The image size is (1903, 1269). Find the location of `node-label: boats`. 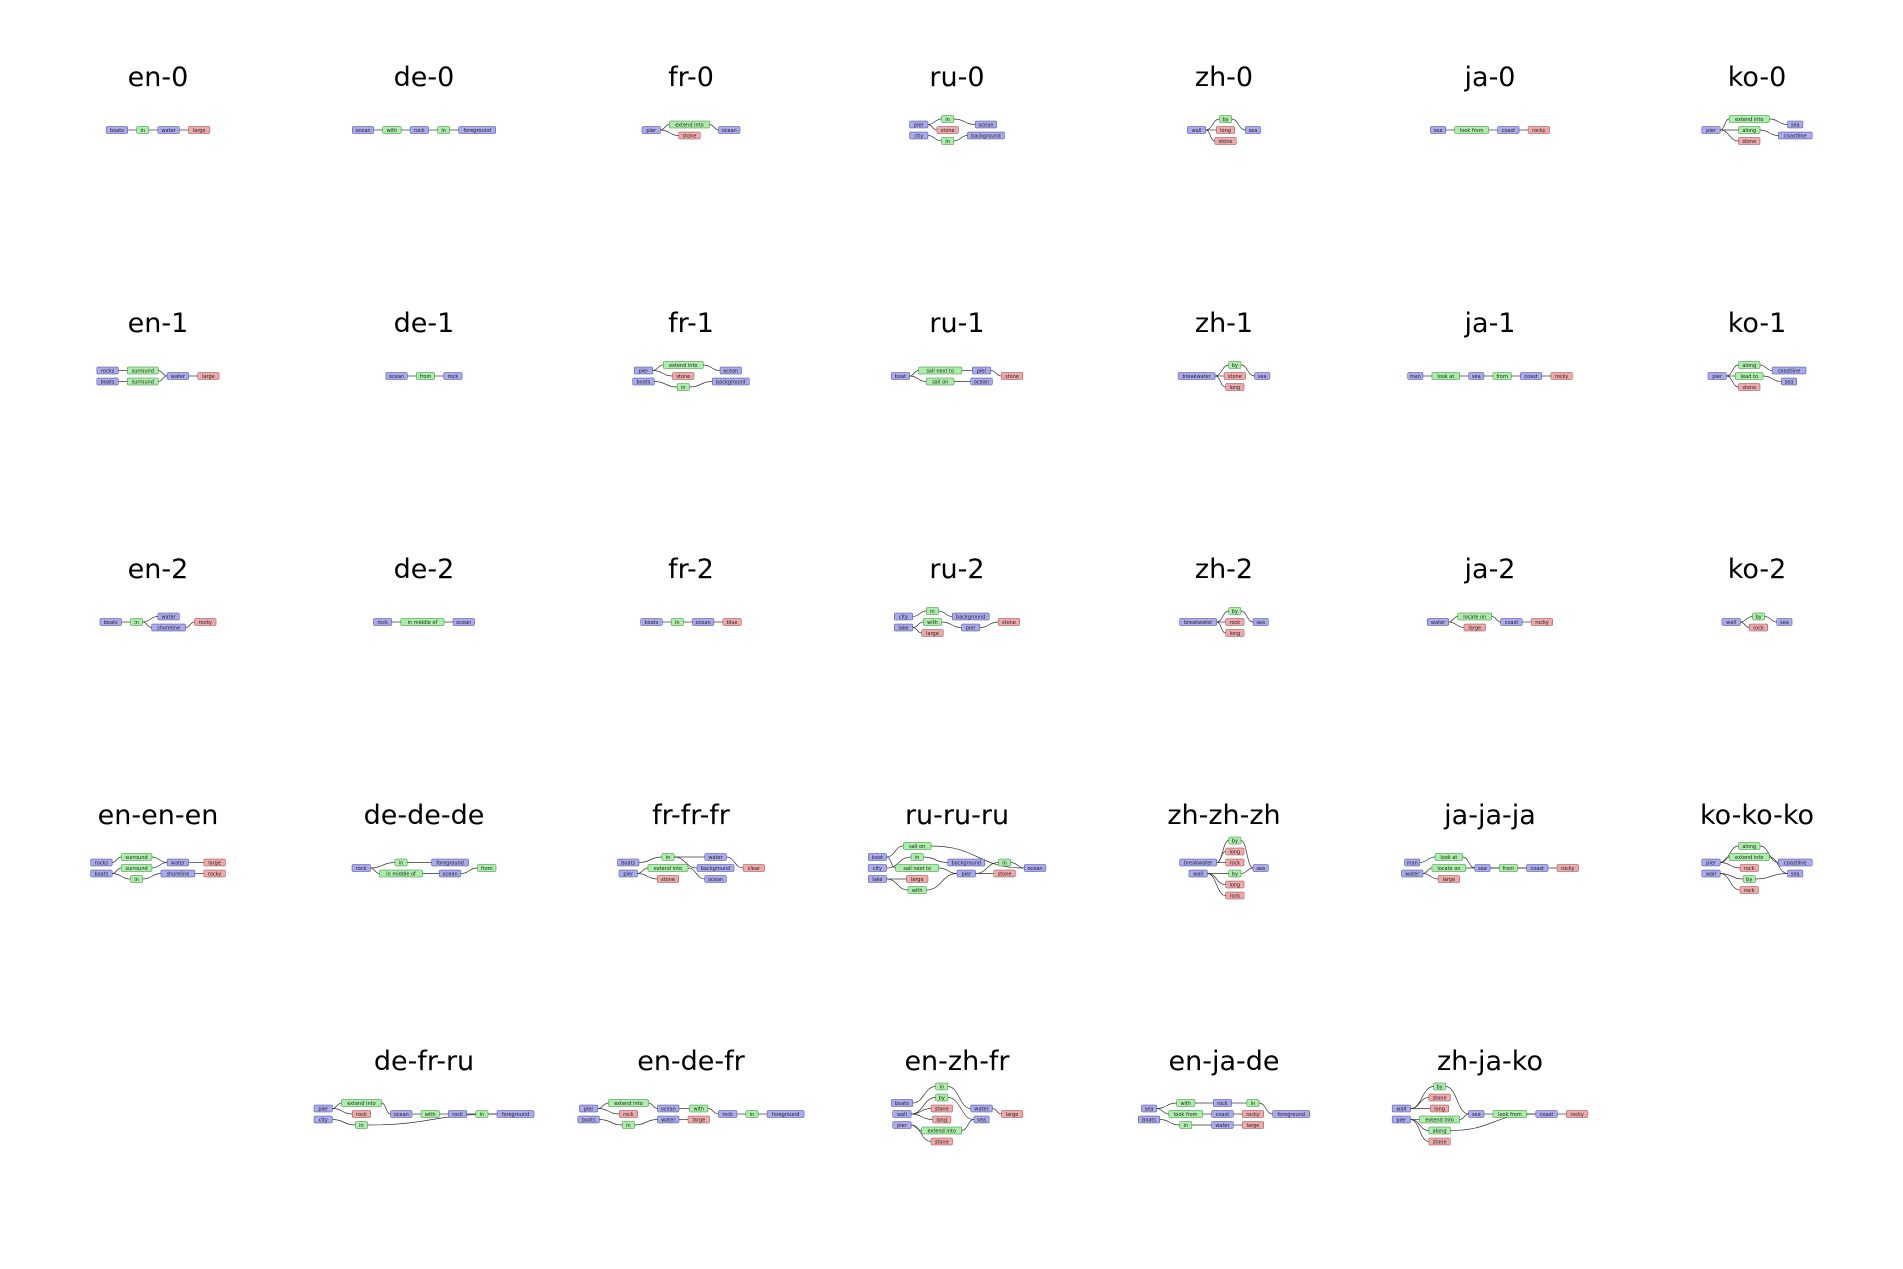

node-label: boats is located at coordinates (111, 623).